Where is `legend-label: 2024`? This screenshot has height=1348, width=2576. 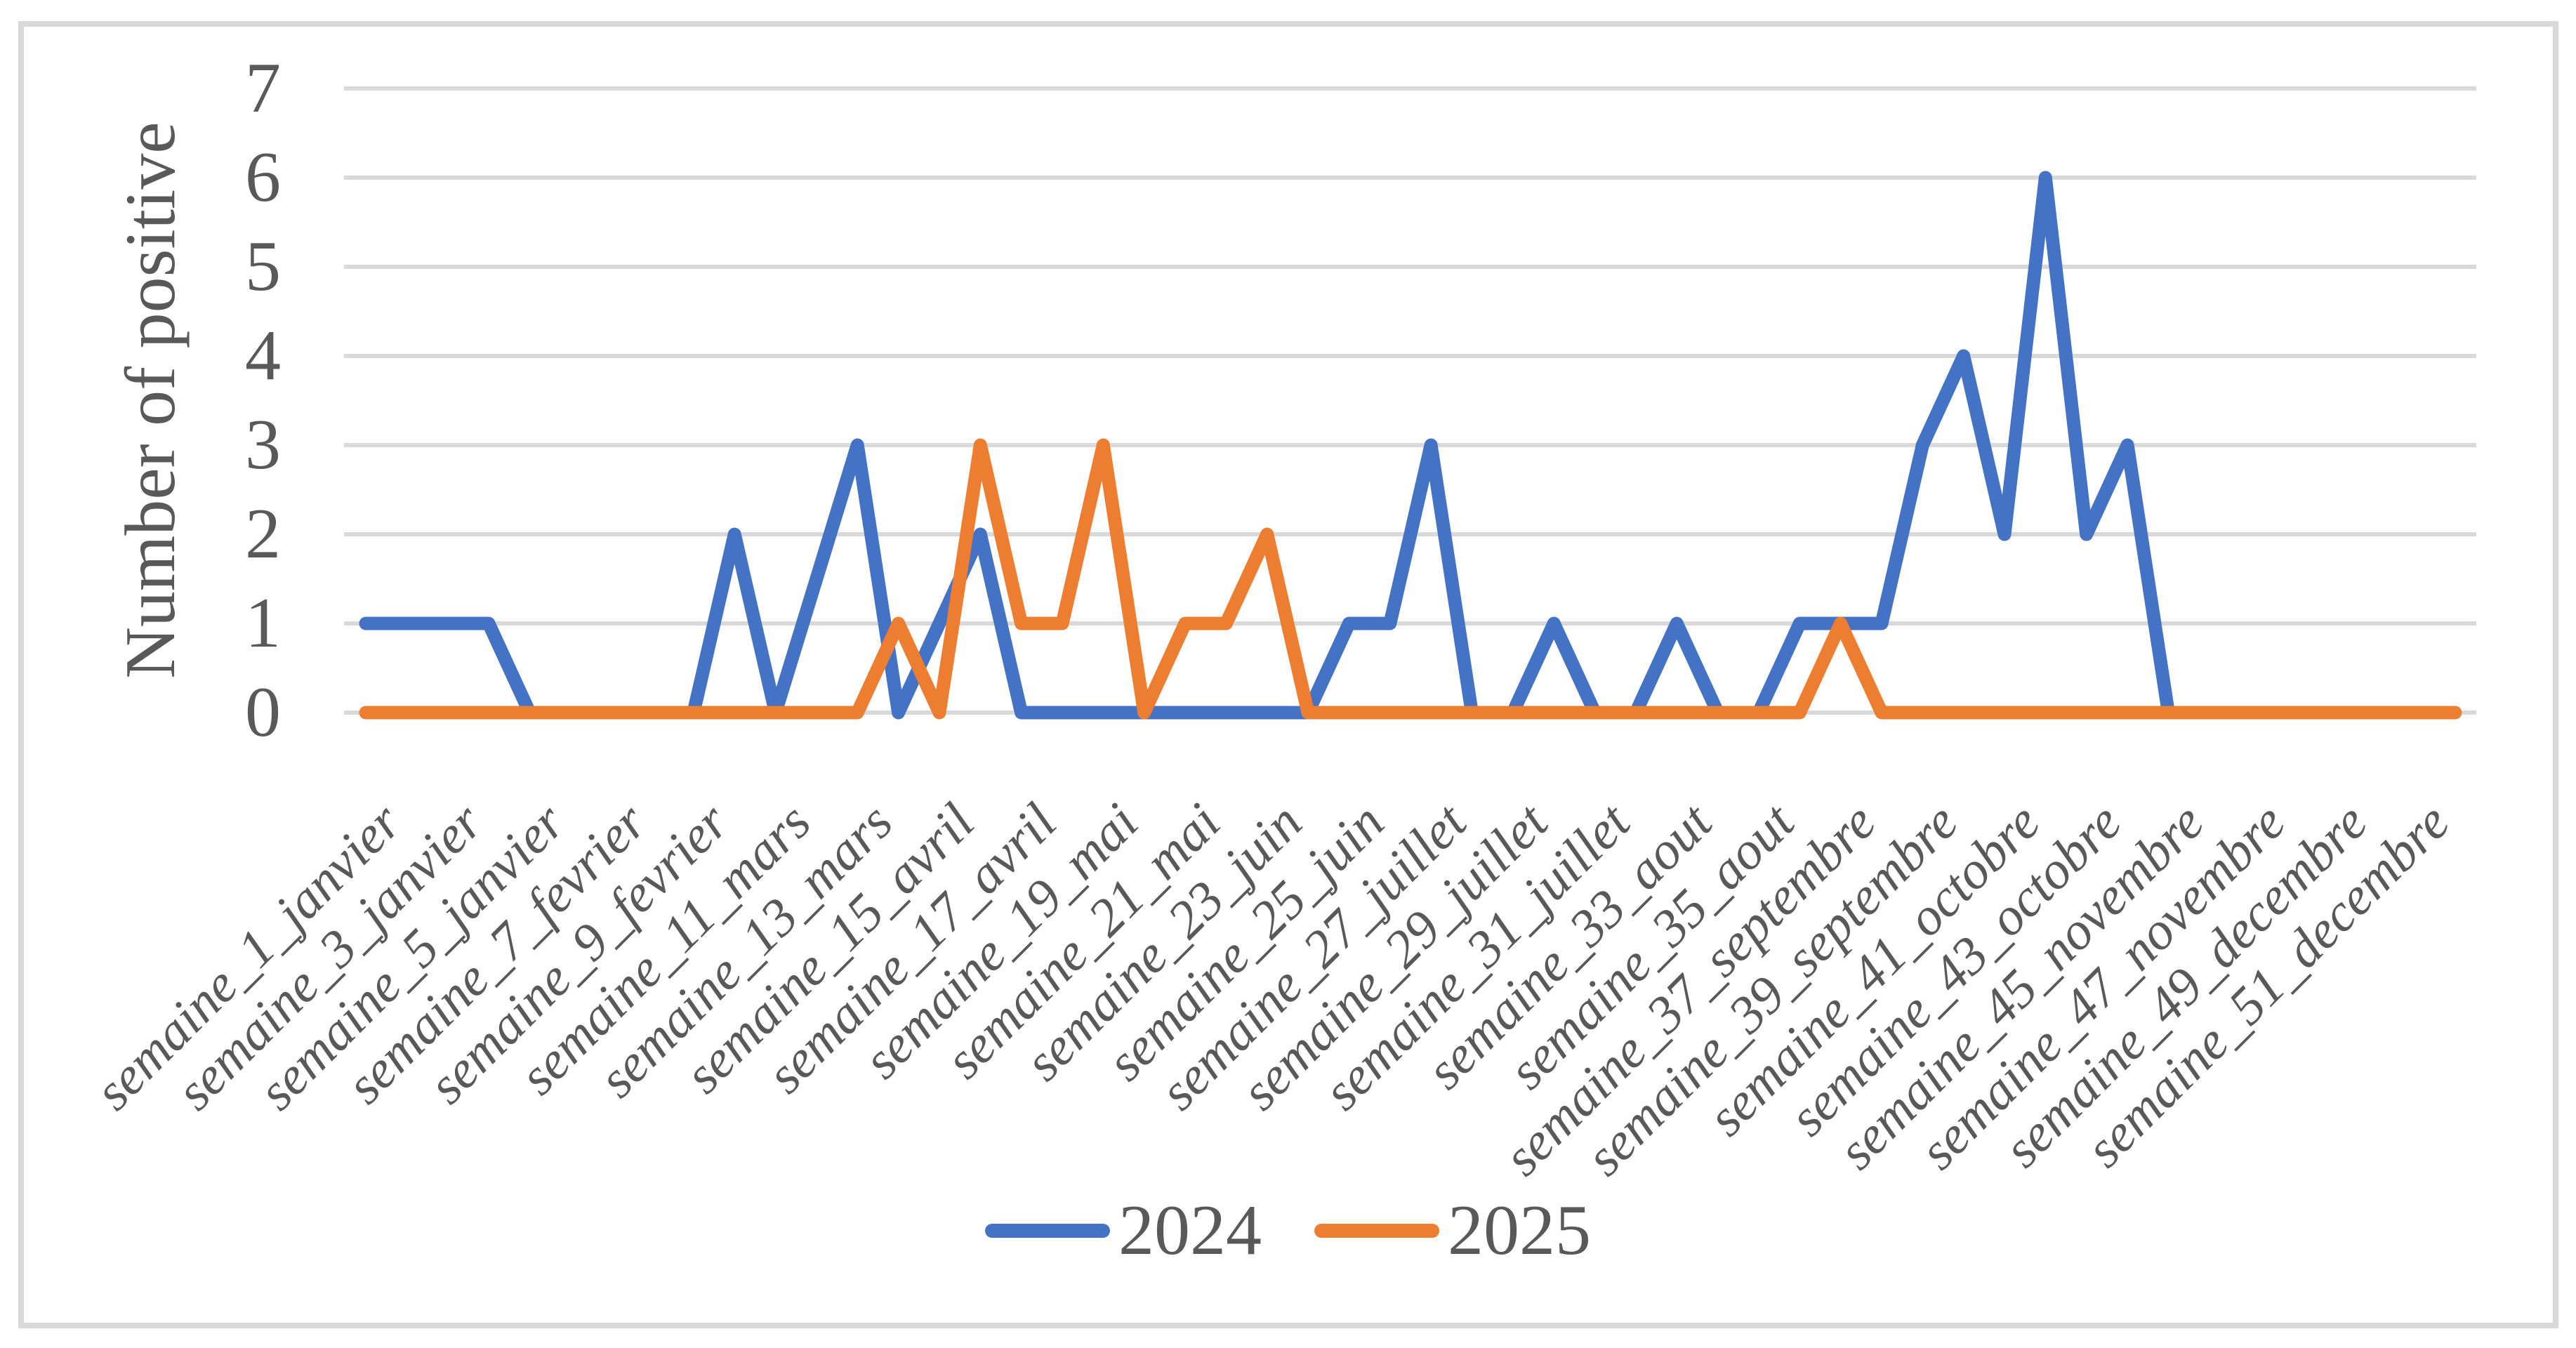
legend-label: 2024 is located at coordinates (1190, 1230).